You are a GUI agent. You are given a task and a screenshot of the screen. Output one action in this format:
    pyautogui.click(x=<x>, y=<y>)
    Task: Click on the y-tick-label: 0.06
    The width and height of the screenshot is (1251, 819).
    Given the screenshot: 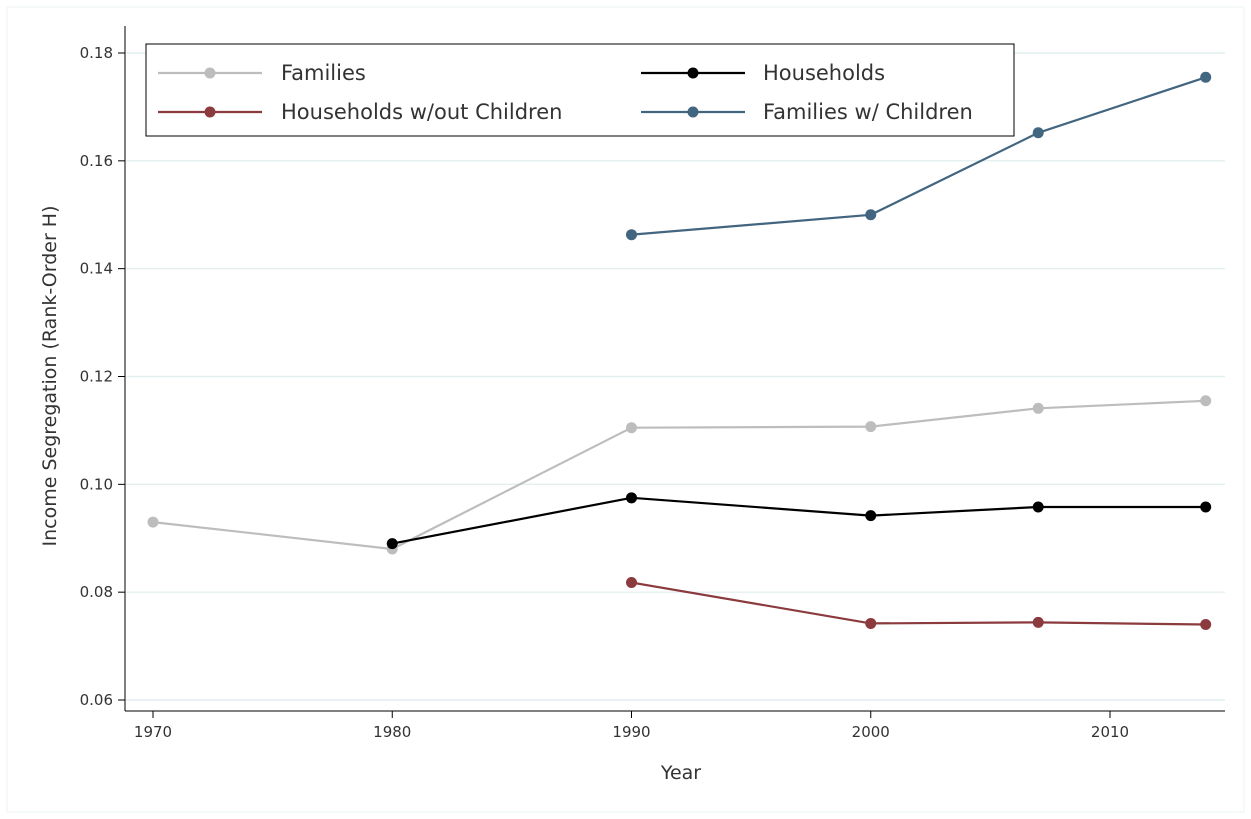 What is the action you would take?
    pyautogui.click(x=96, y=700)
    